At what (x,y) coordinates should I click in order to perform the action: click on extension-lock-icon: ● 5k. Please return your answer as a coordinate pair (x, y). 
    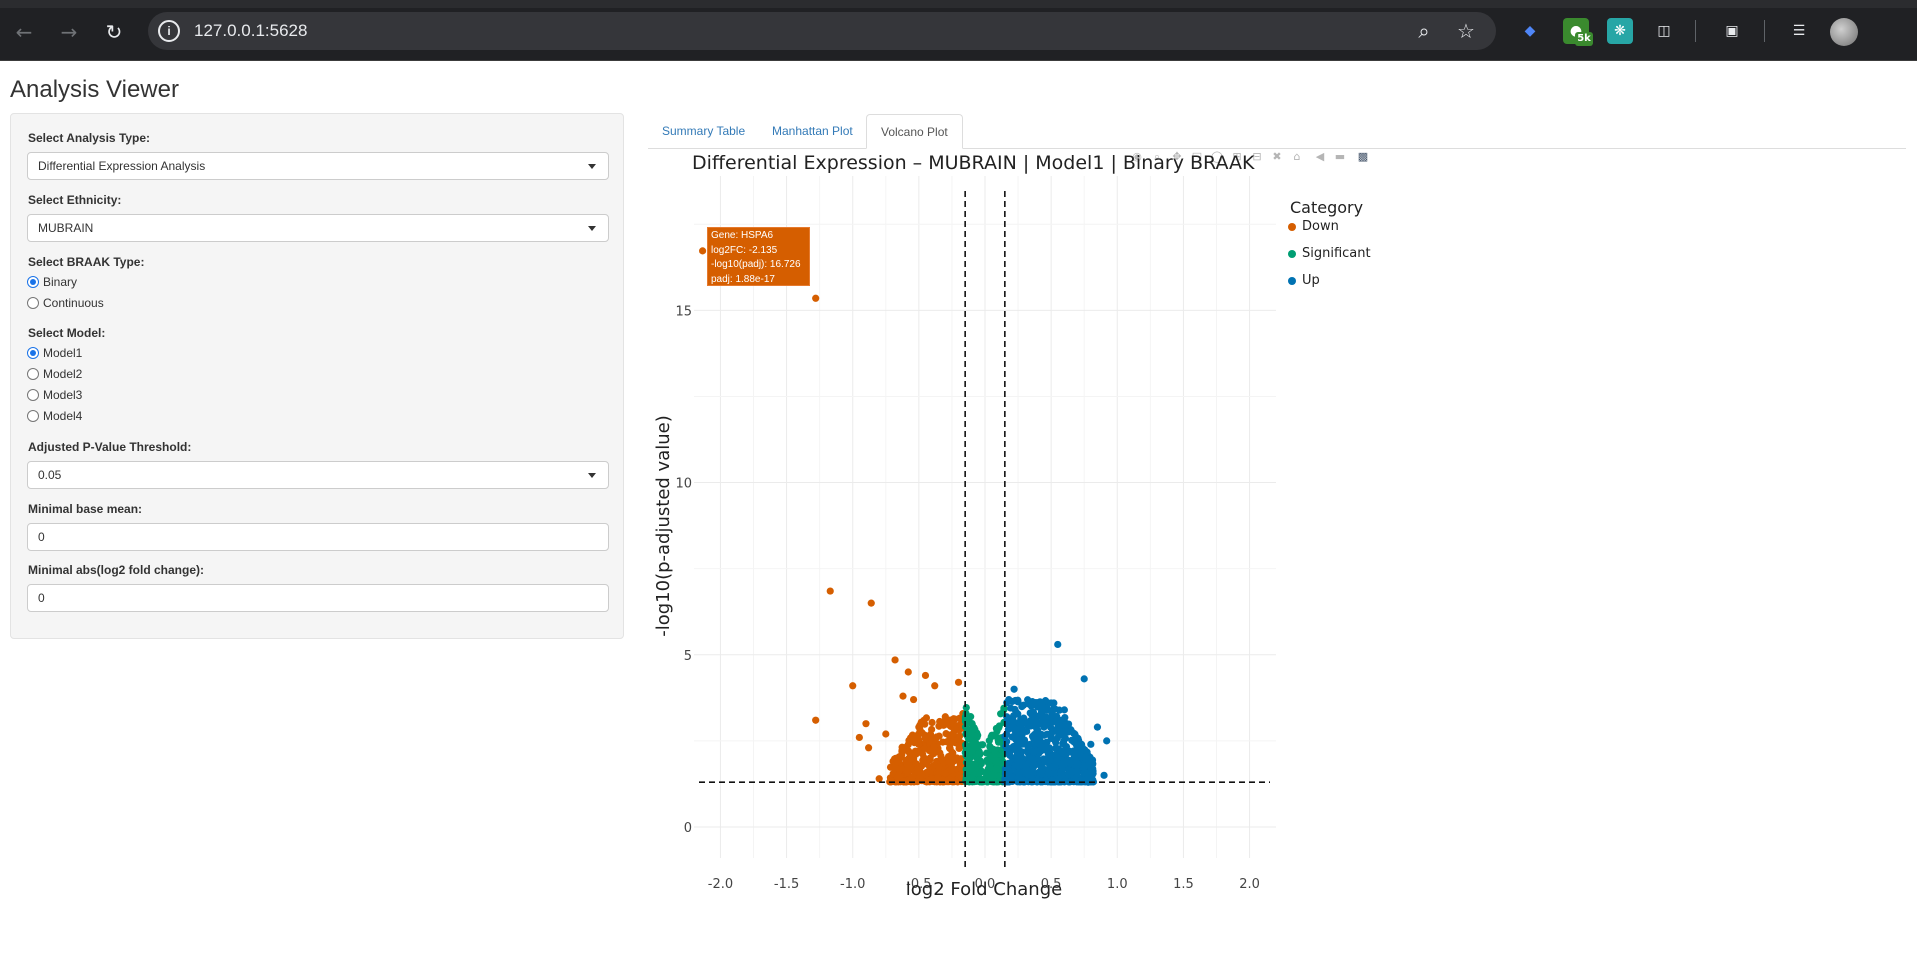
    Looking at the image, I should click on (1576, 31).